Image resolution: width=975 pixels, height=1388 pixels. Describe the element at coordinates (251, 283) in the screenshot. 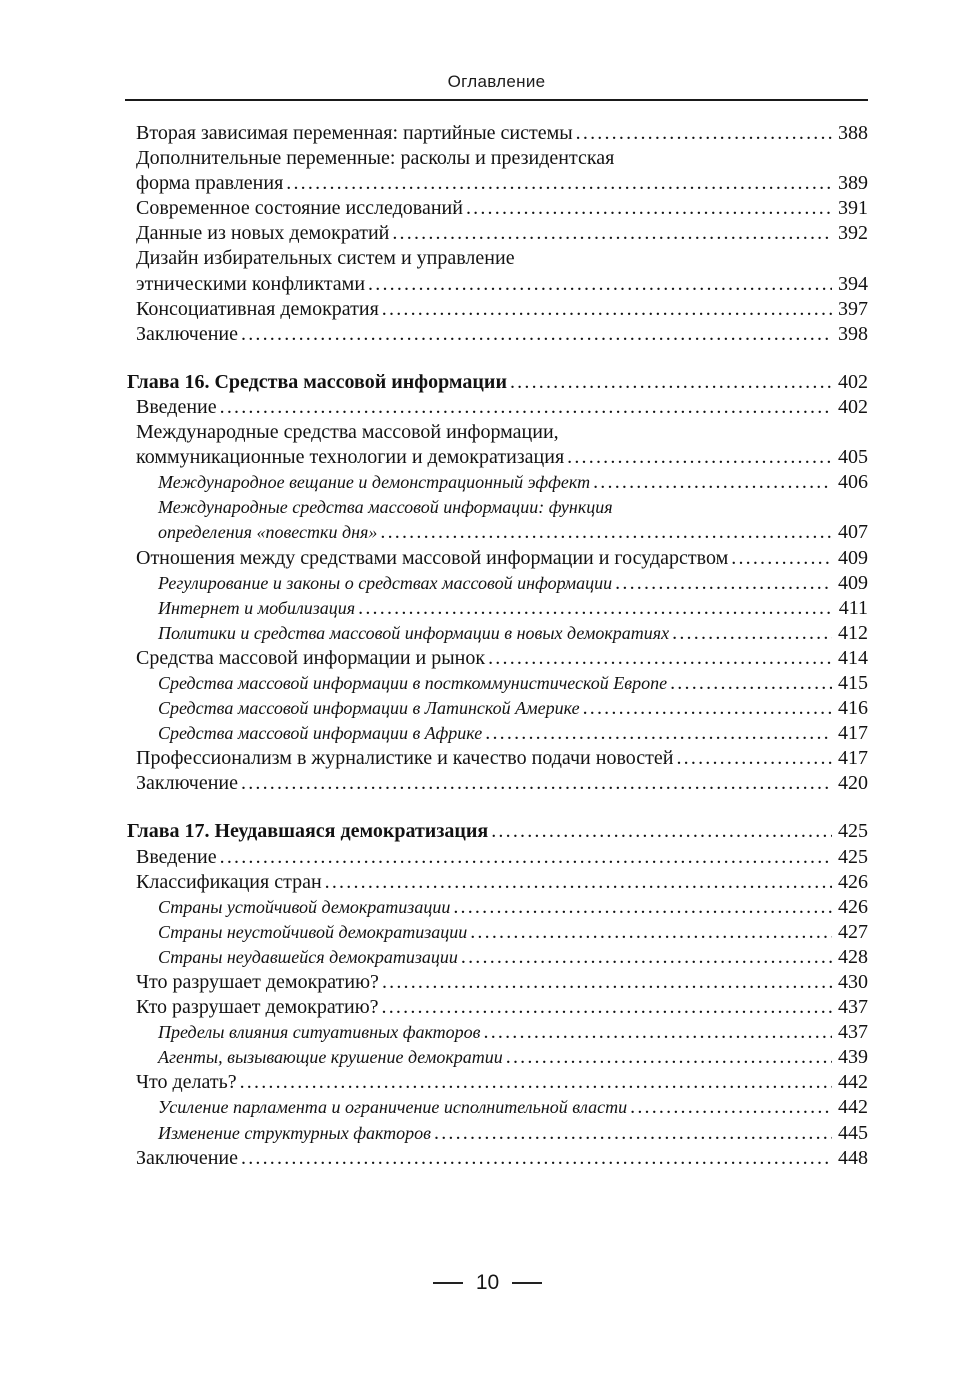

I see `toc-entry-title: этническими конфликтами` at that location.